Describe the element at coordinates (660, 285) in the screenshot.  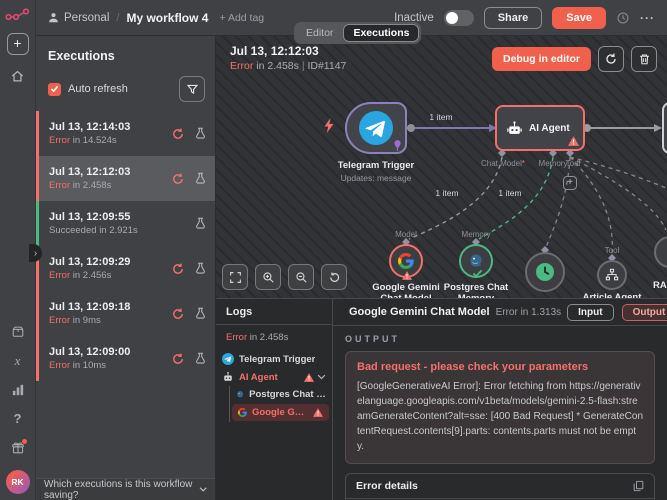
I see `node-label: RAG` at that location.